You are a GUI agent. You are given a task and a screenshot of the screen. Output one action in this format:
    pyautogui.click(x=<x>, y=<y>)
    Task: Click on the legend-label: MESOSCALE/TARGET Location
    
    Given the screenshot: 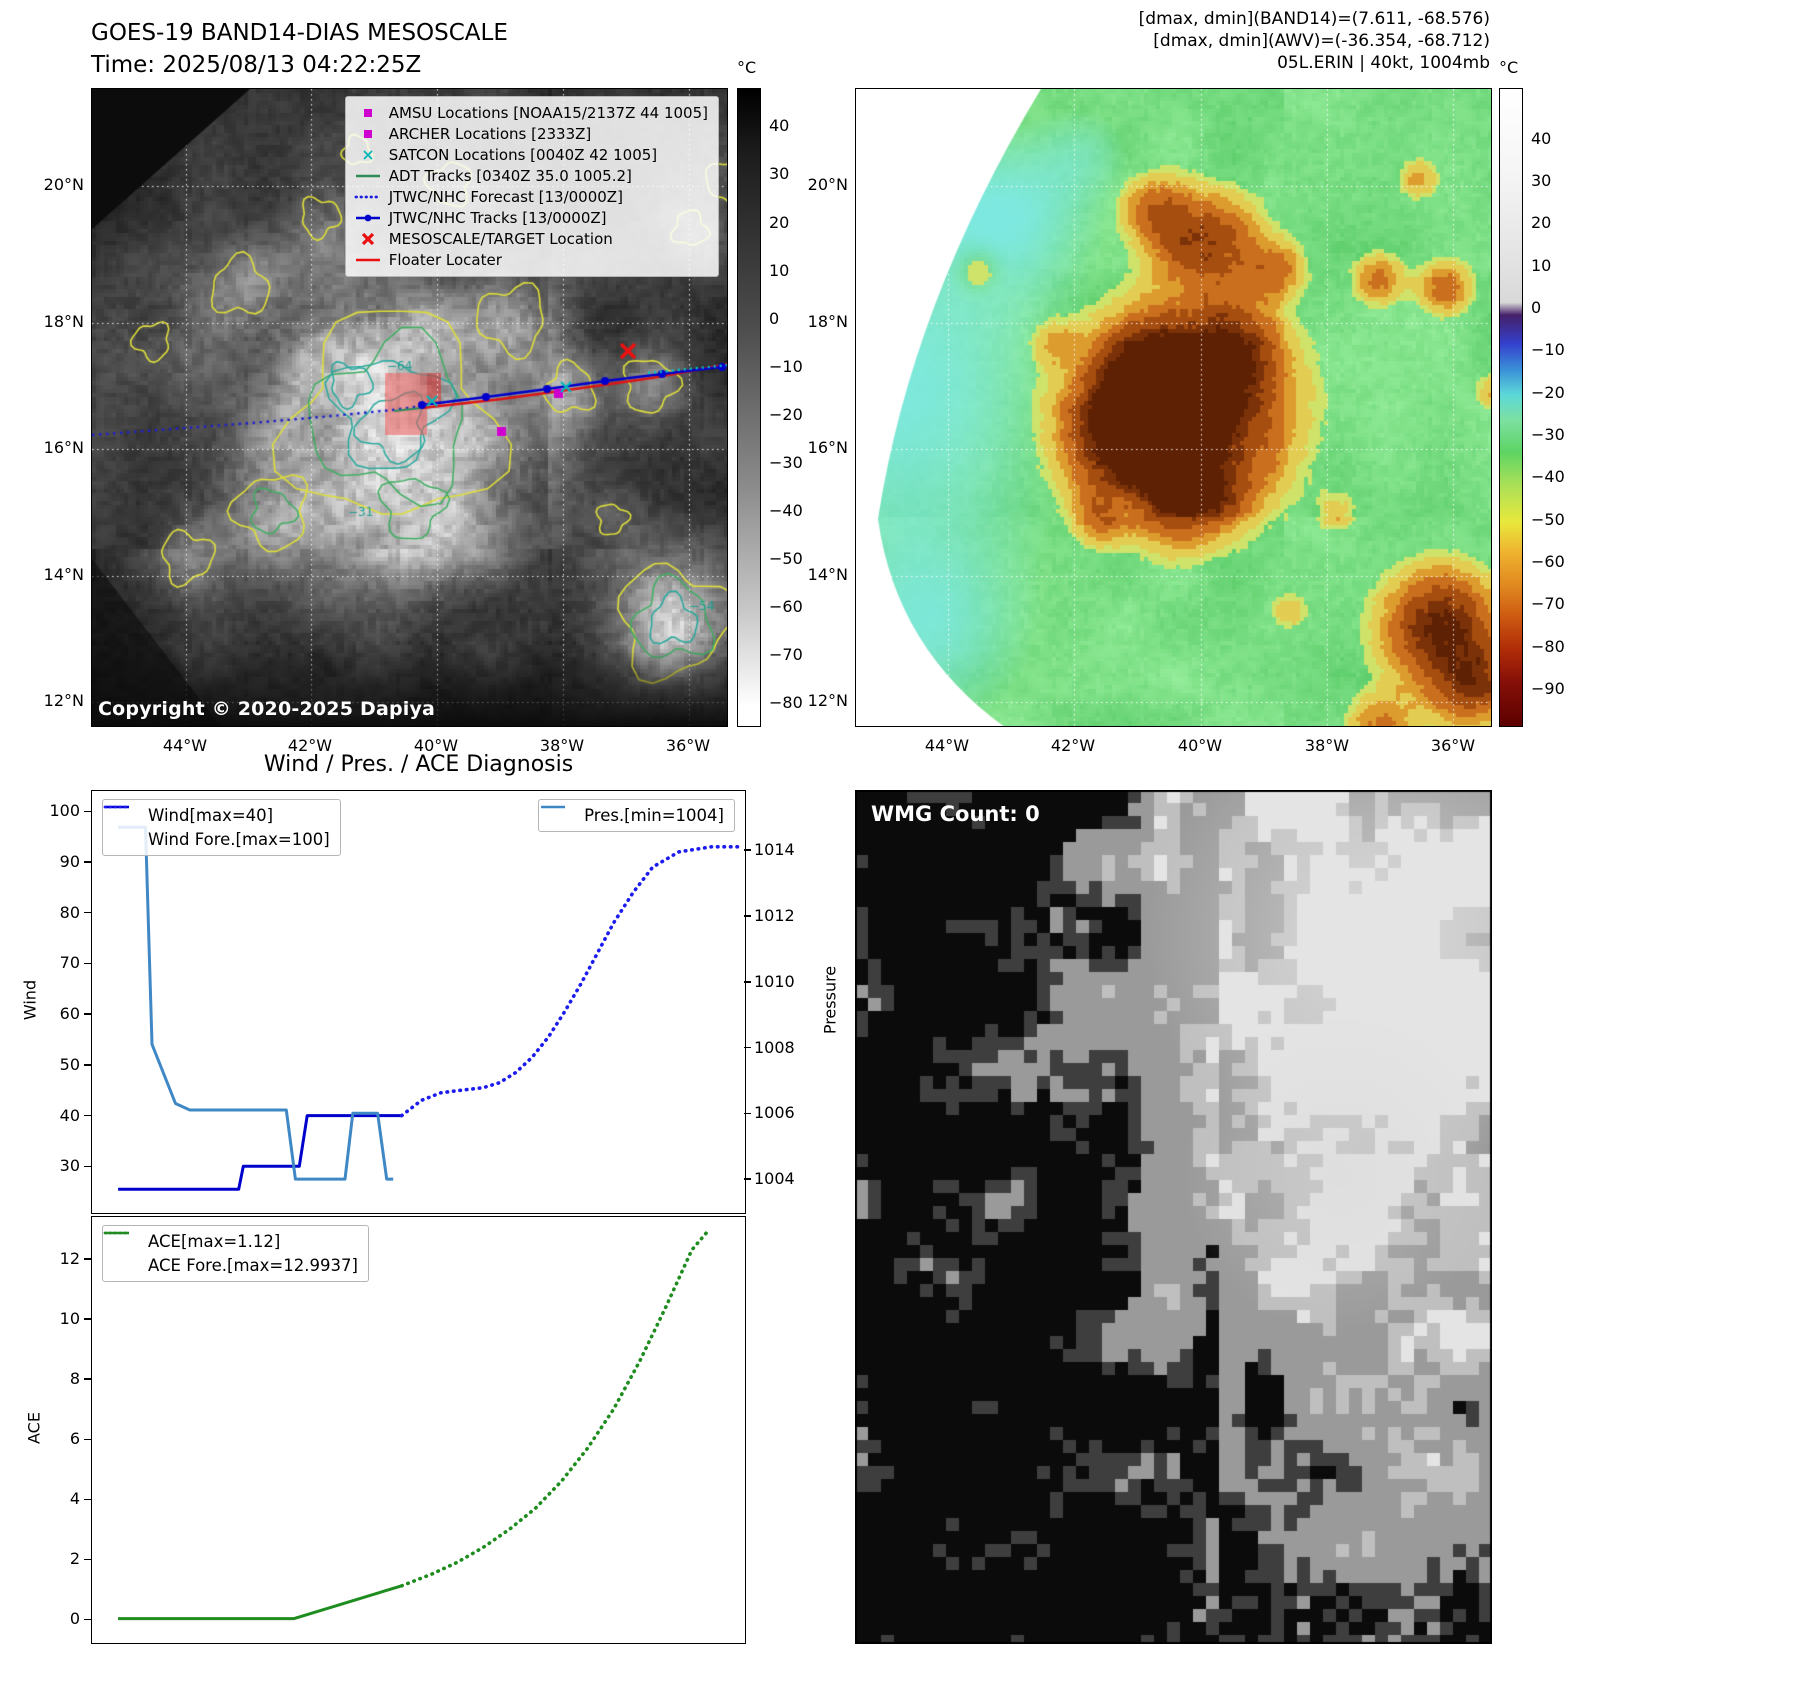 What is the action you would take?
    pyautogui.click(x=500, y=239)
    